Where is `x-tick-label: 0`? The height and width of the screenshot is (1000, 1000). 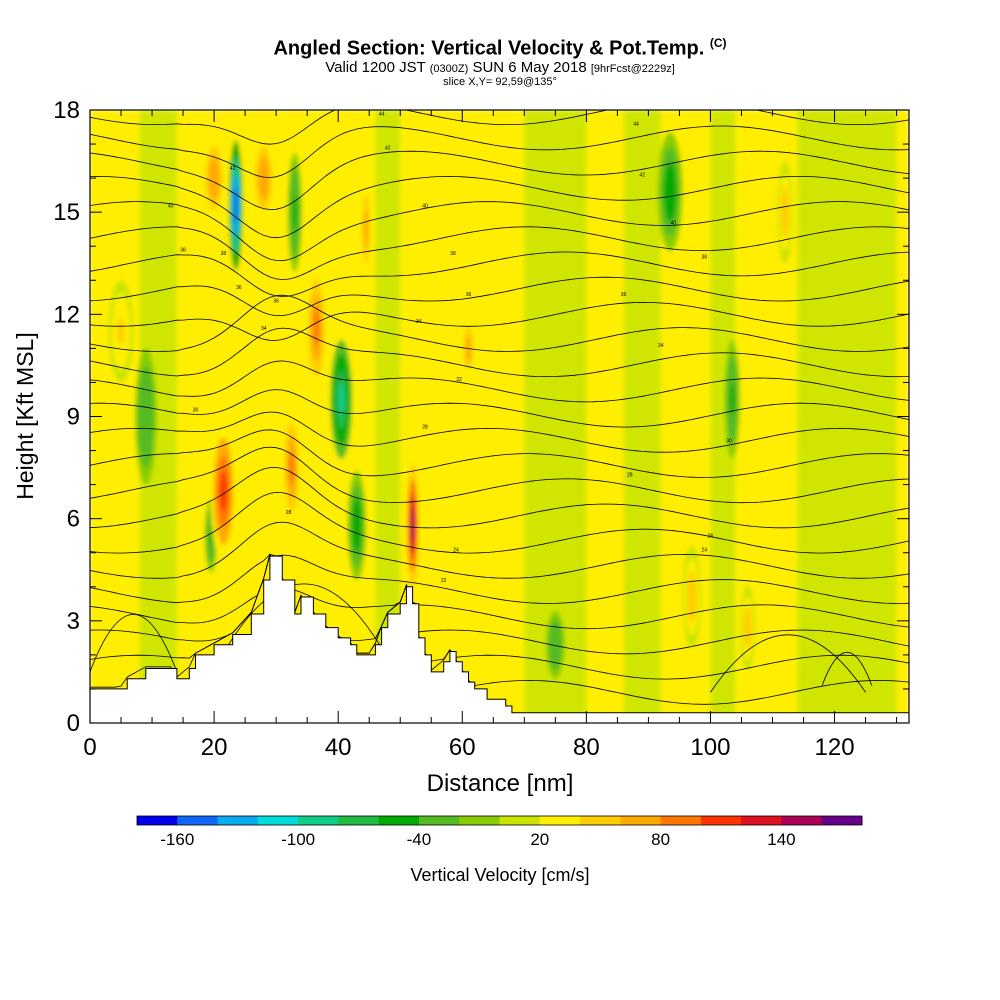
x-tick-label: 0 is located at coordinates (89, 747).